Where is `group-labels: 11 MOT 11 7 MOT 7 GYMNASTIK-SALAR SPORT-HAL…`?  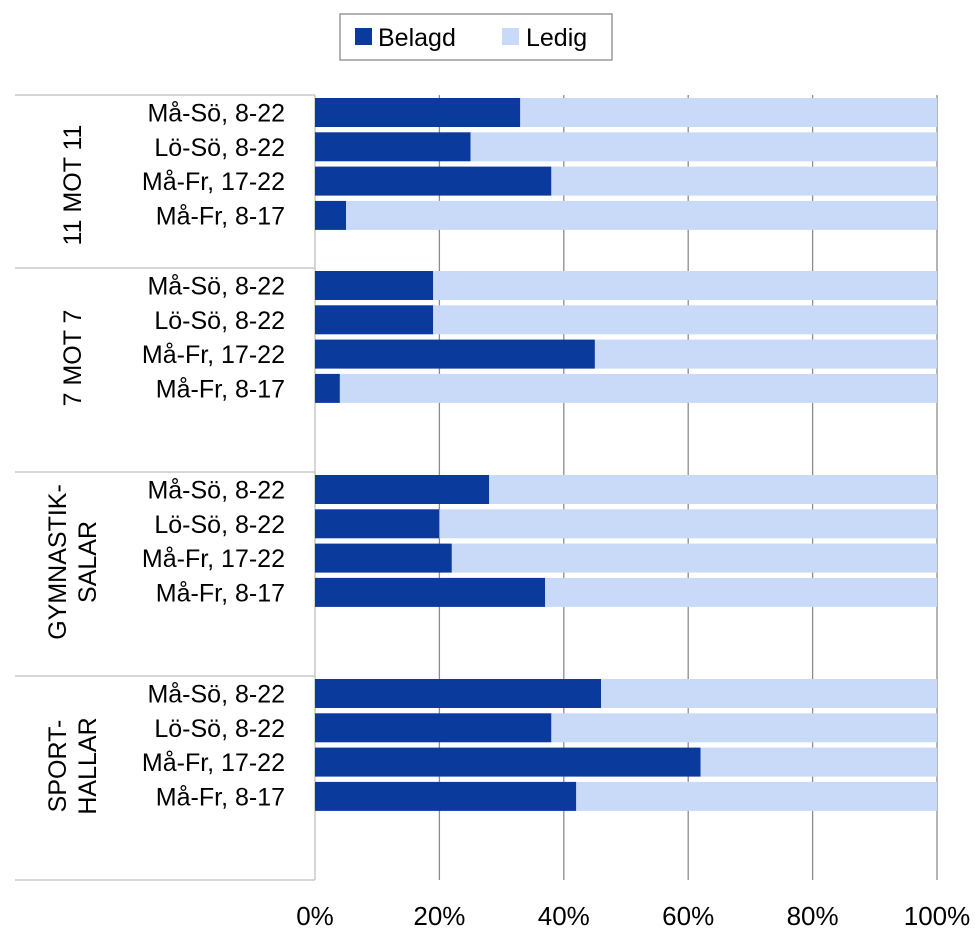
group-labels: 11 MOT 11 7 MOT 7 GYMNASTIK-SALAR SPORT-HAL… is located at coordinates (73, 470).